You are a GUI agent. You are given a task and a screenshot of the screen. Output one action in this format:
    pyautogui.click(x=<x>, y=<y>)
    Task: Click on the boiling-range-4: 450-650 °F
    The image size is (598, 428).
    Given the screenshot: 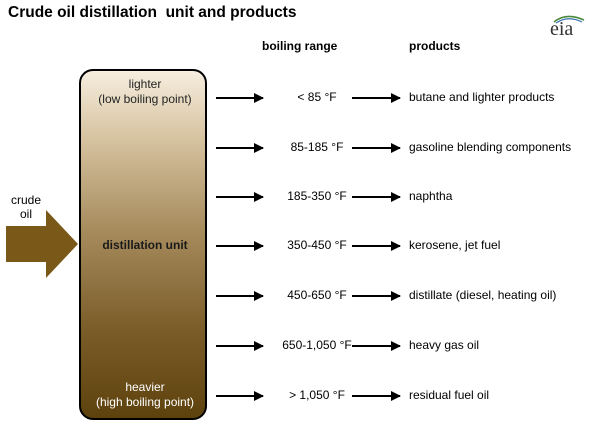 What is the action you would take?
    pyautogui.click(x=317, y=295)
    